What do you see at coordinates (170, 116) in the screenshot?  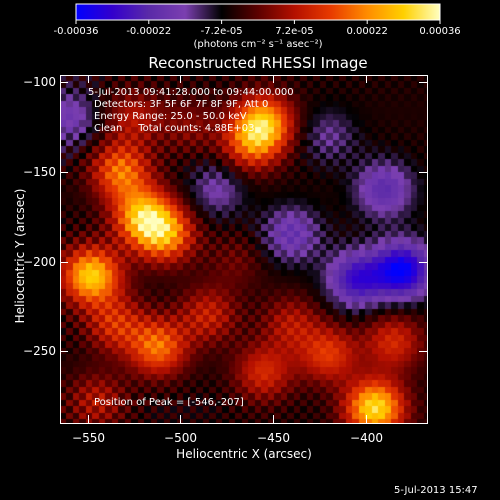 I see `annotation-energy-range: Energy Range: 25.0 - 50.0 keV` at bounding box center [170, 116].